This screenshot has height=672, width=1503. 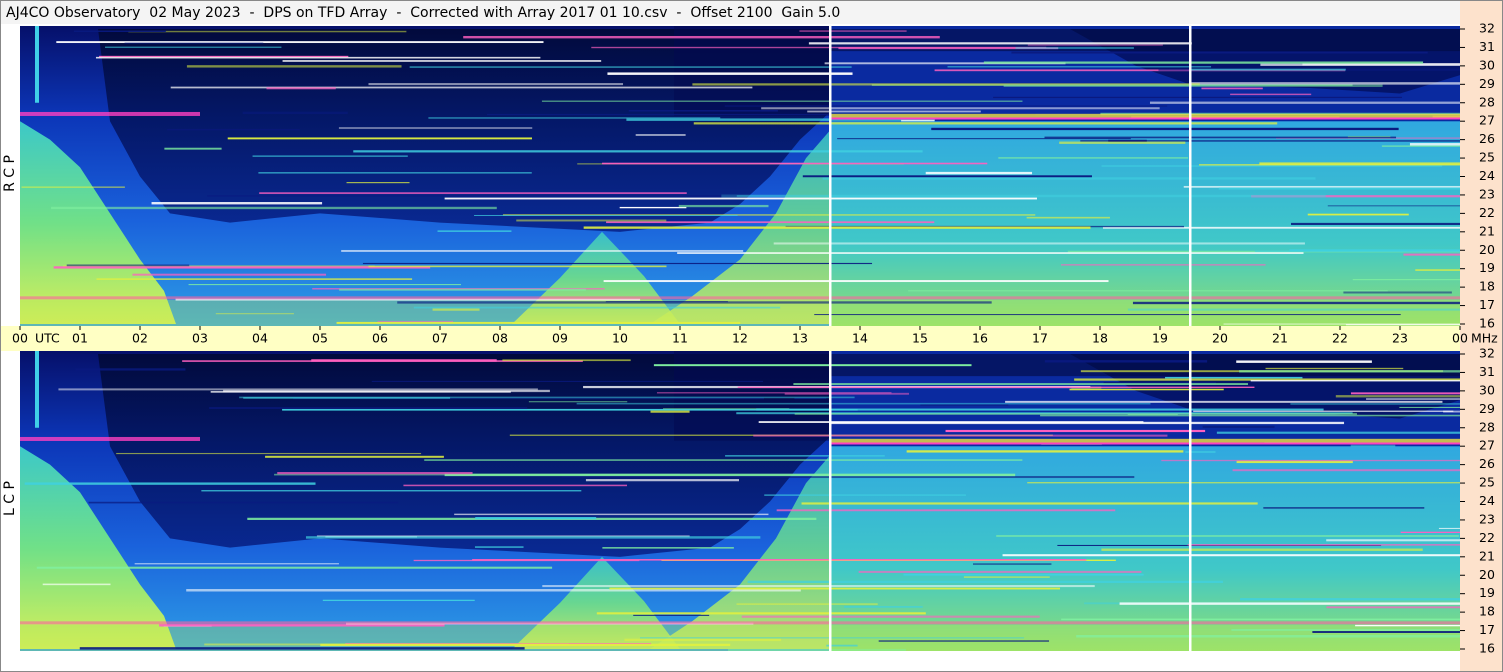 I want to click on y-tick-label: 23, so click(x=1487, y=518).